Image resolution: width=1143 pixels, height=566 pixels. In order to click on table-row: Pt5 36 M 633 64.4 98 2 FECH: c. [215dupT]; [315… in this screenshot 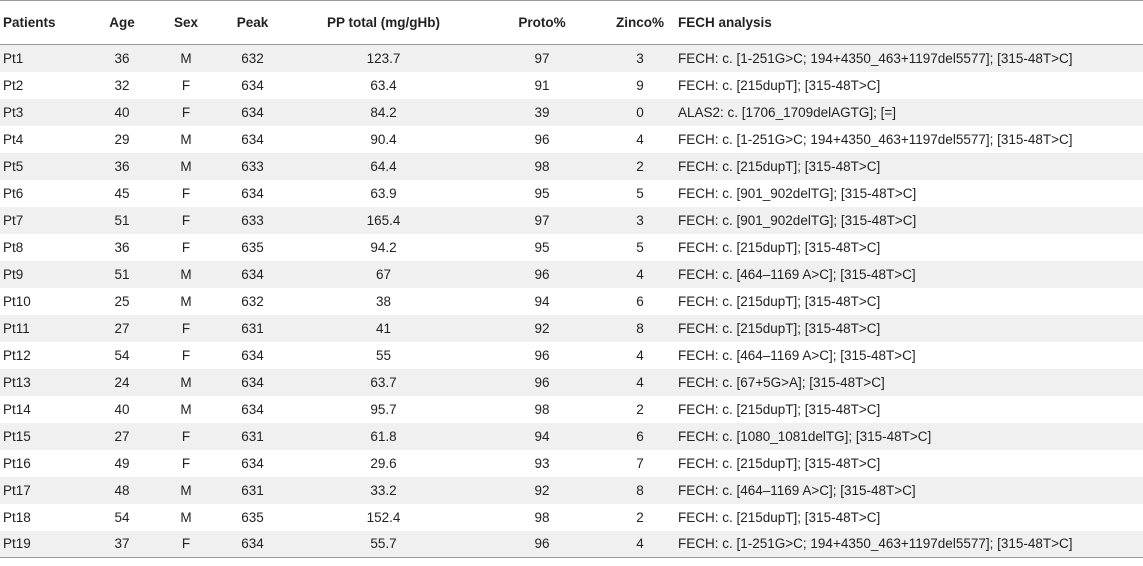, I will do `click(571, 166)`.